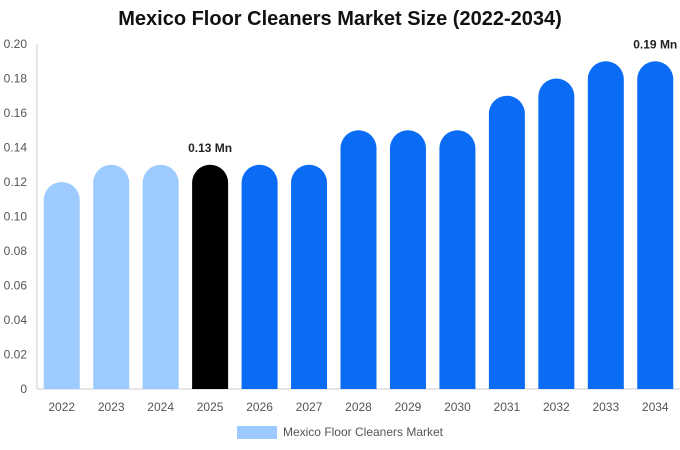  Describe the element at coordinates (16, 355) in the screenshot. I see `y-tick-label: 0.02` at that location.